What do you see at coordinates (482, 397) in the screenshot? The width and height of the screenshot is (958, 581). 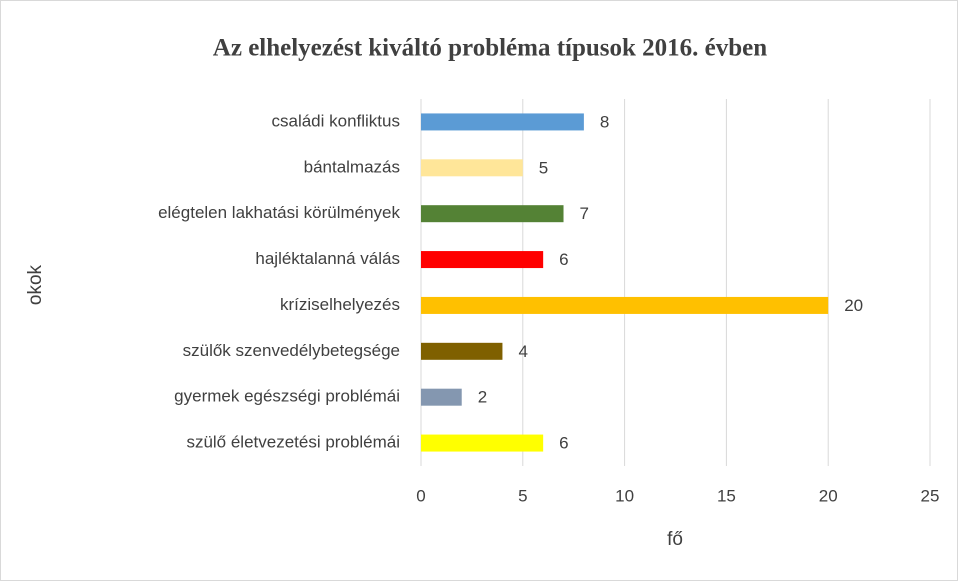 I see `data-label: 2` at bounding box center [482, 397].